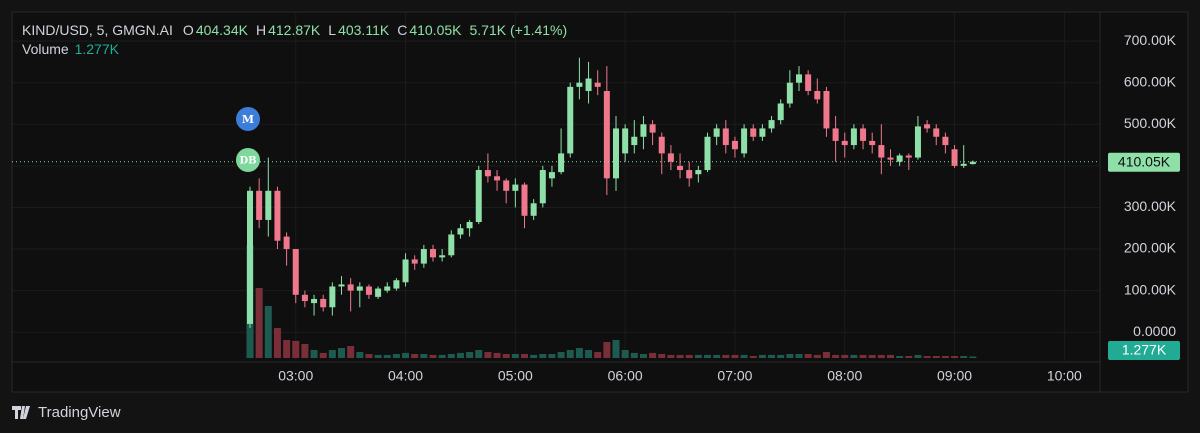 The width and height of the screenshot is (1200, 433). Describe the element at coordinates (1150, 40) in the screenshot. I see `y-tick-label: 700.00K` at that location.